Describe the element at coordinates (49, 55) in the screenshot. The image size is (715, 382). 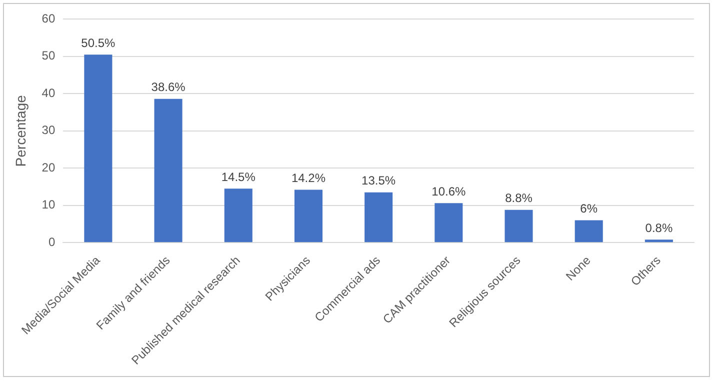
I see `y-tick-label: 50` at that location.